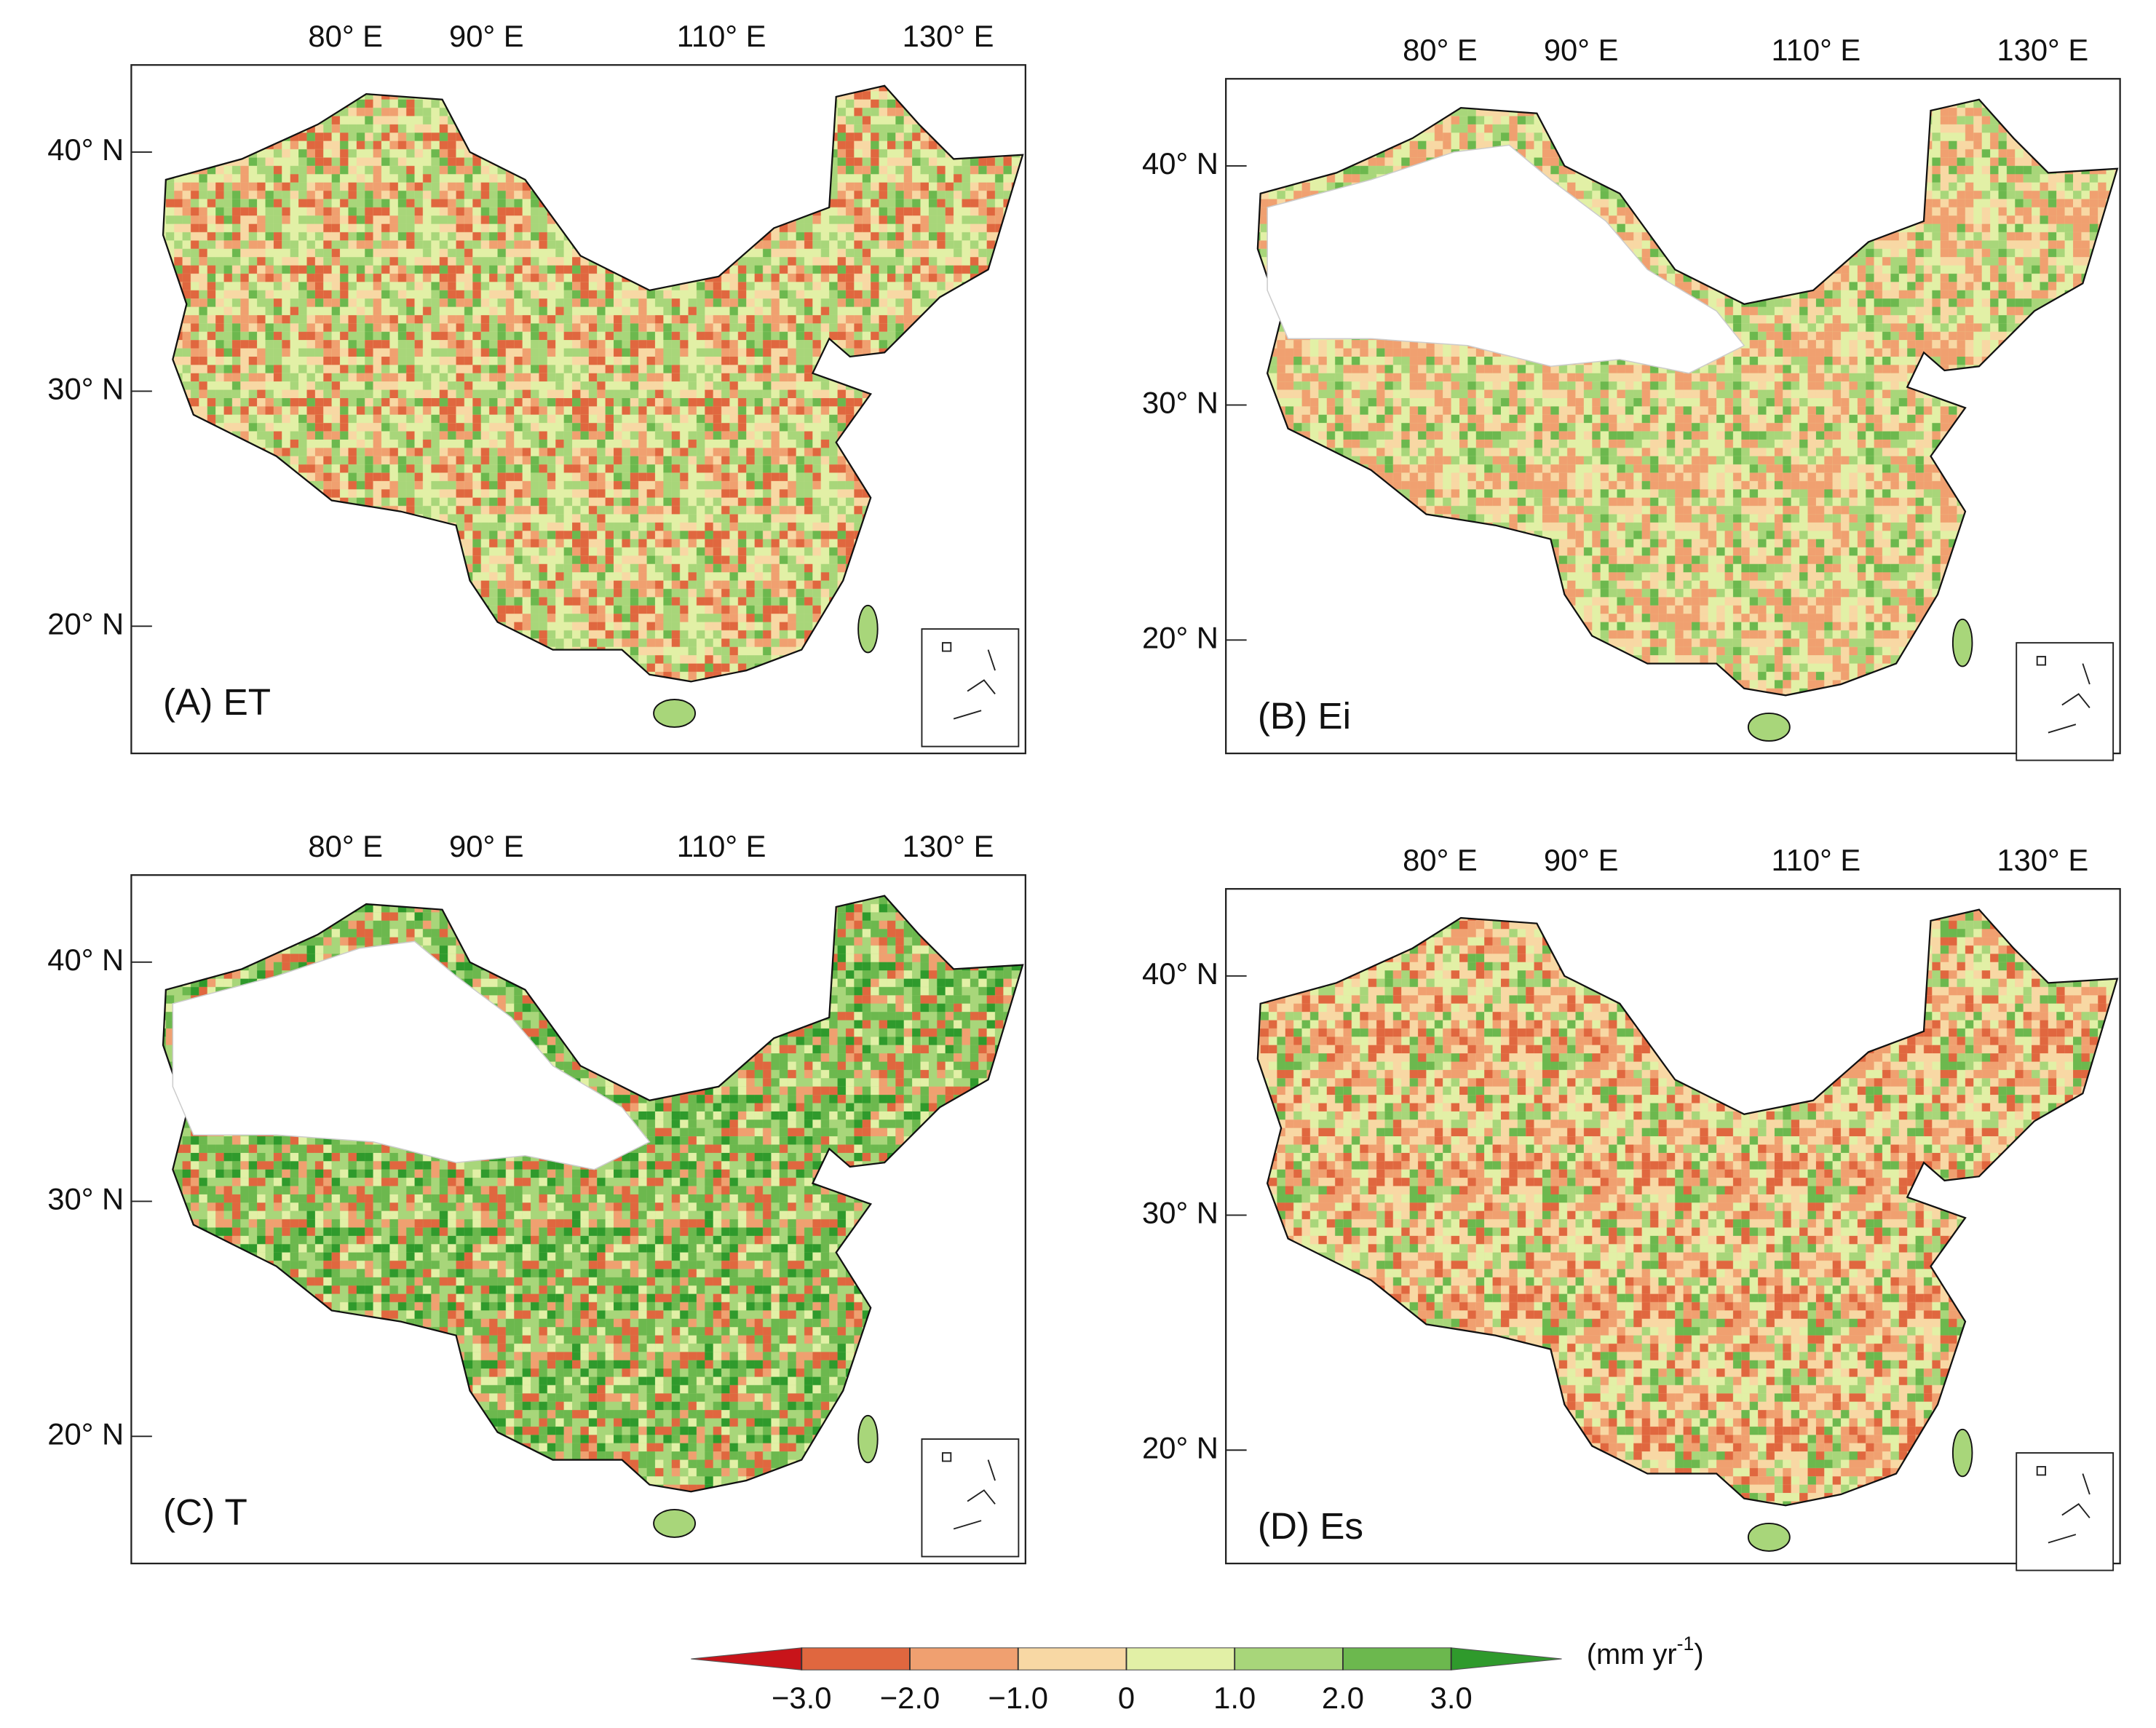  What do you see at coordinates (1686, 1644) in the screenshot?
I see `unit-exponent: -1` at bounding box center [1686, 1644].